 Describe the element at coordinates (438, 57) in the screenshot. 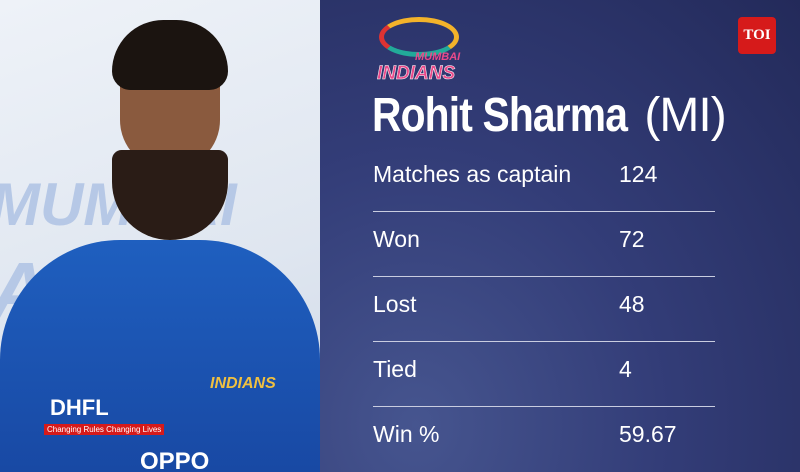

I see `logo-text-top: MUMBAI` at that location.